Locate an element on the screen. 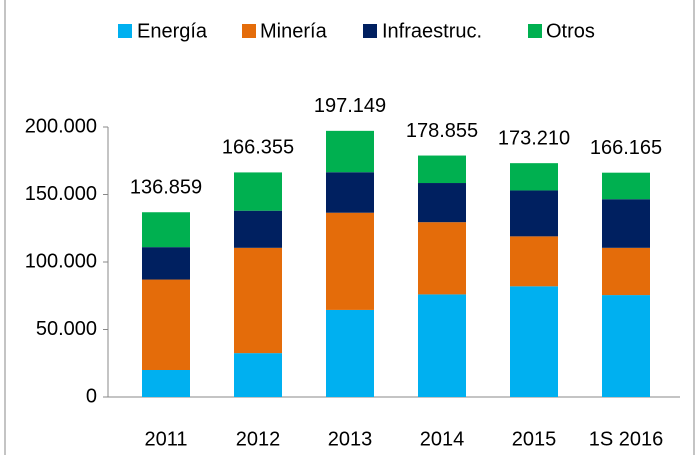 Image resolution: width=697 pixels, height=460 pixels. y-tick-label: 0 is located at coordinates (91, 396).